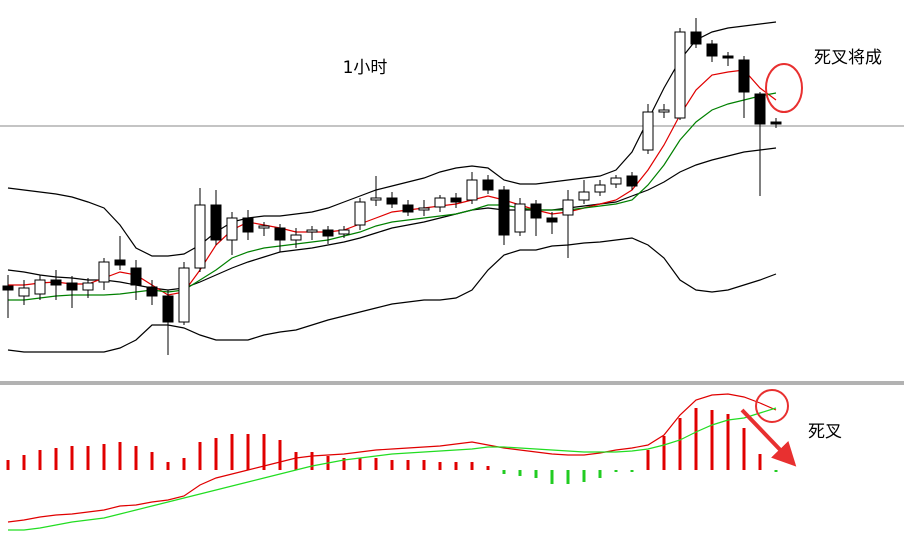 This screenshot has height=545, width=904. I want to click on chart-title: 1小时, so click(365, 68).